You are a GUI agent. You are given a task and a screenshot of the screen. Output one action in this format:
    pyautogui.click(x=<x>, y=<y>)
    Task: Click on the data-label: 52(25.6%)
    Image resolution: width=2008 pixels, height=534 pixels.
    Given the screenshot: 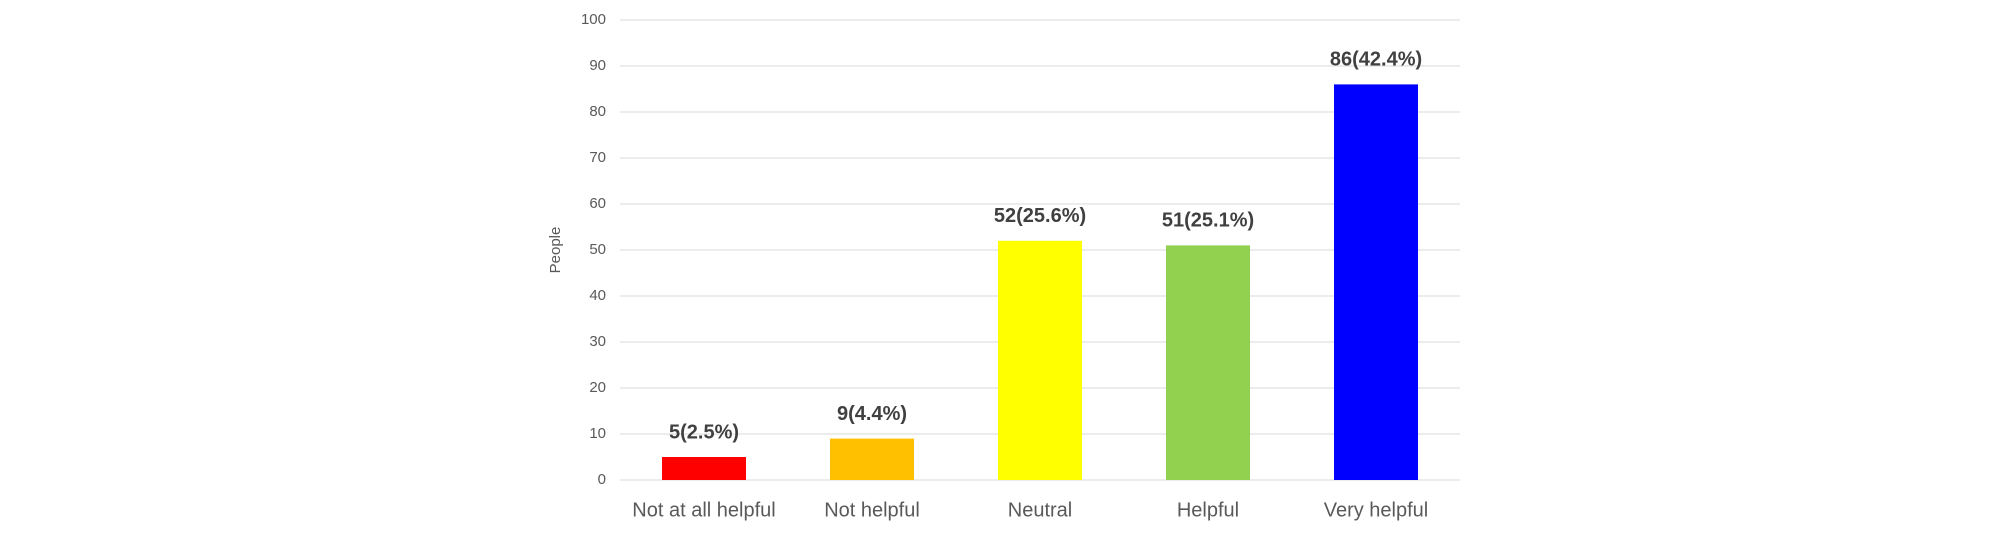 What is the action you would take?
    pyautogui.click(x=1040, y=216)
    